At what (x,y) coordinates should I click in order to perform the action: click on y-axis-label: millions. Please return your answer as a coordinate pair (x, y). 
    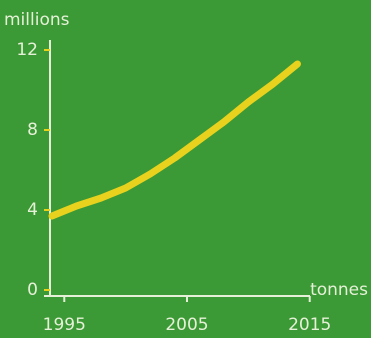
    Looking at the image, I should click on (37, 20).